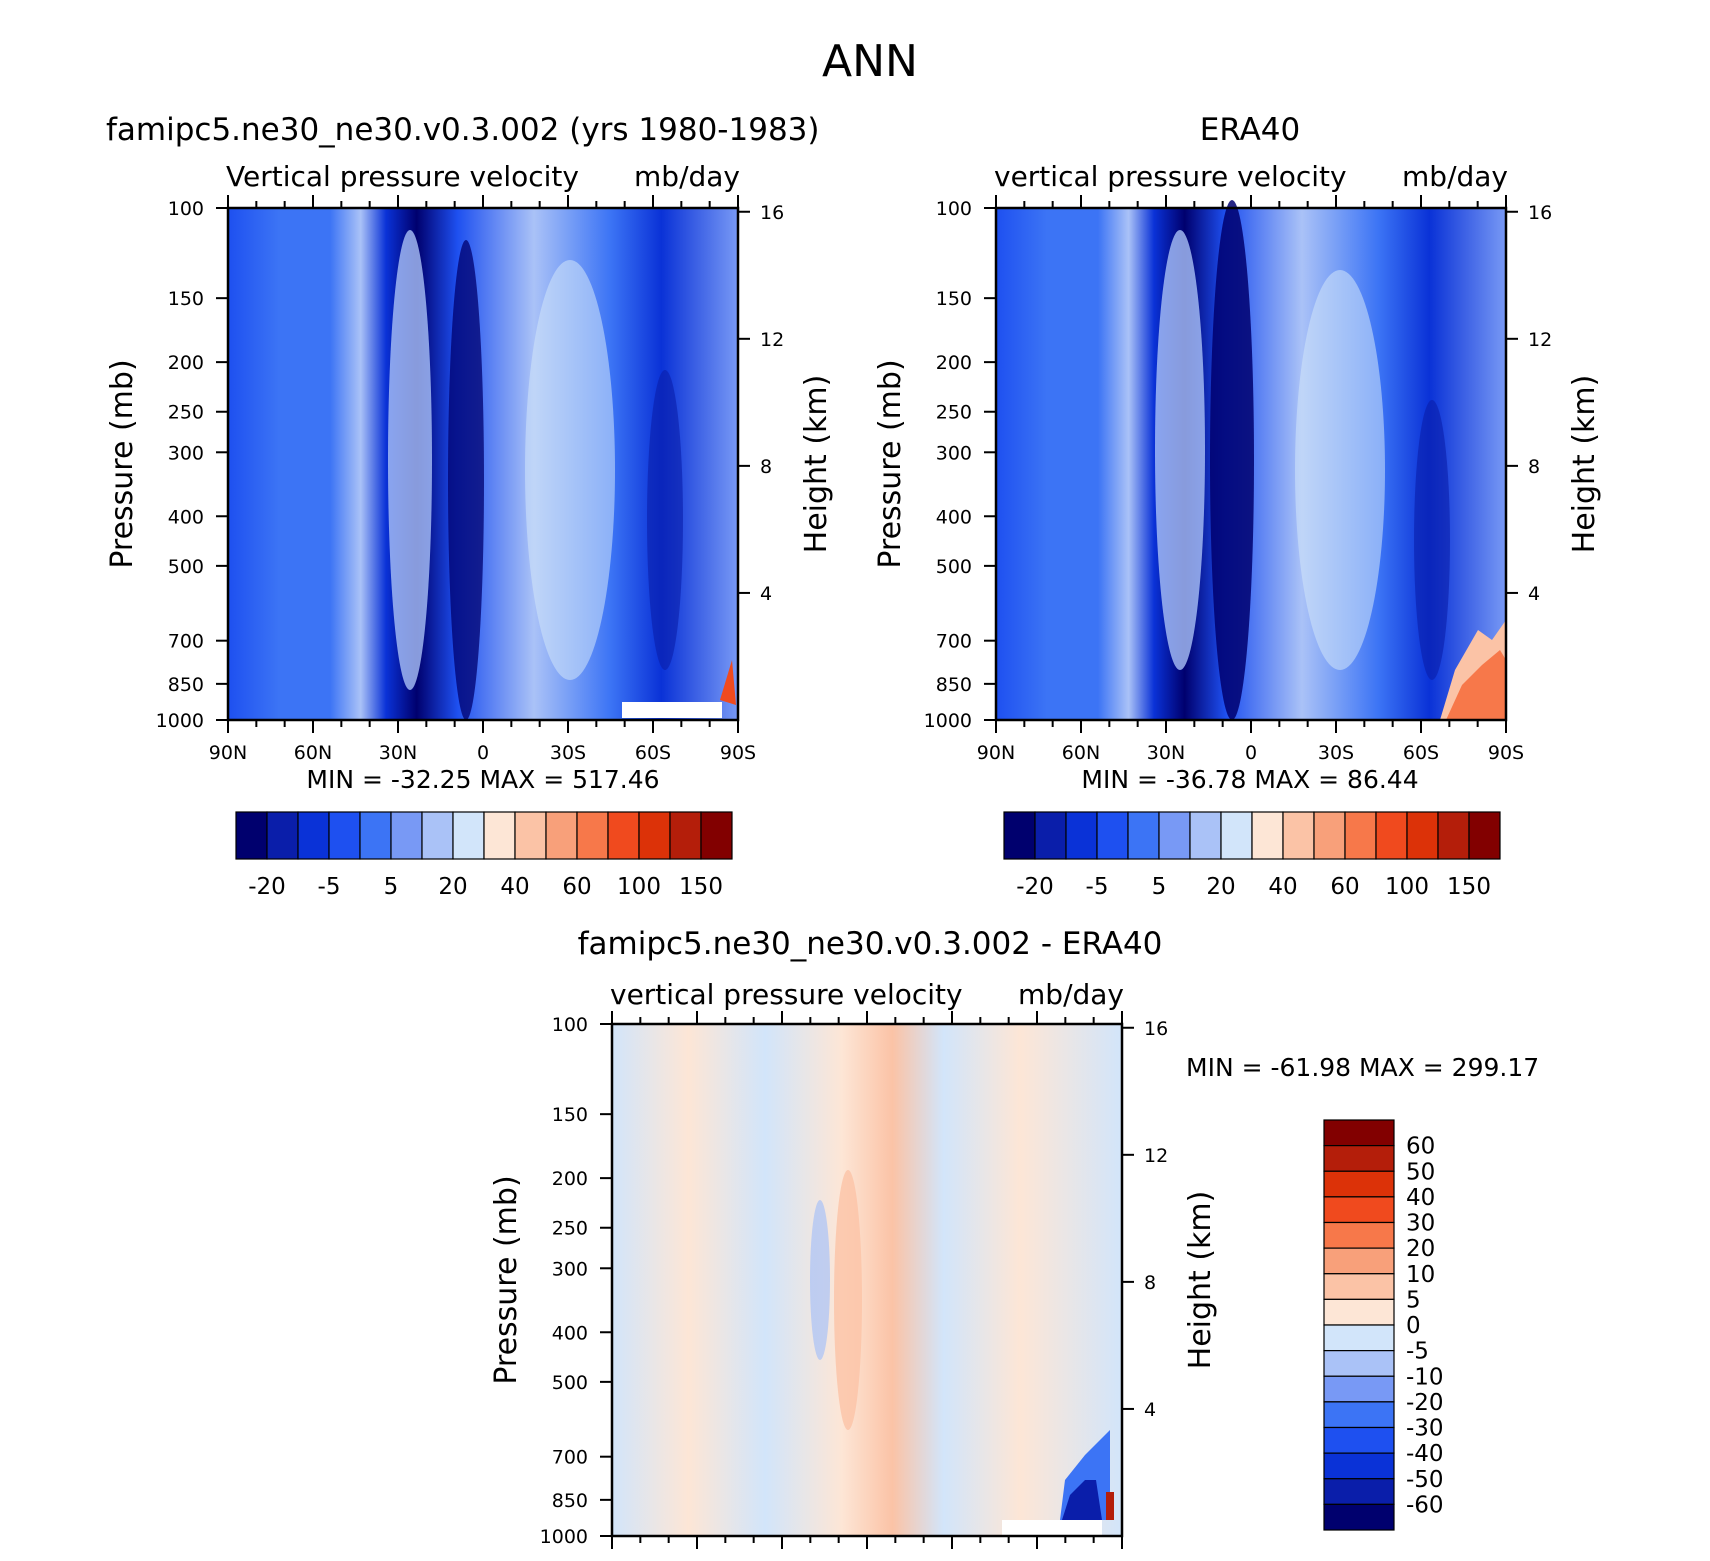 This screenshot has height=1561, width=1710. What do you see at coordinates (402, 176) in the screenshot?
I see `panel-model-subtitle-left: Vertical pressure velocity` at bounding box center [402, 176].